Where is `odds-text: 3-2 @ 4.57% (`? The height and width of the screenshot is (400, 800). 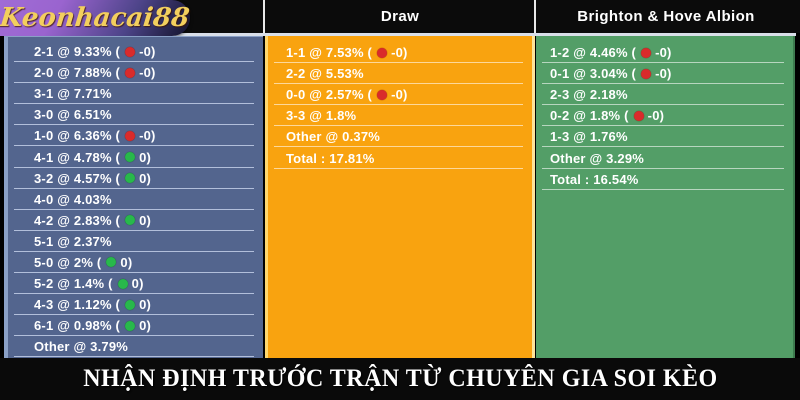 odds-text: 3-2 @ 4.57% ( is located at coordinates (77, 178).